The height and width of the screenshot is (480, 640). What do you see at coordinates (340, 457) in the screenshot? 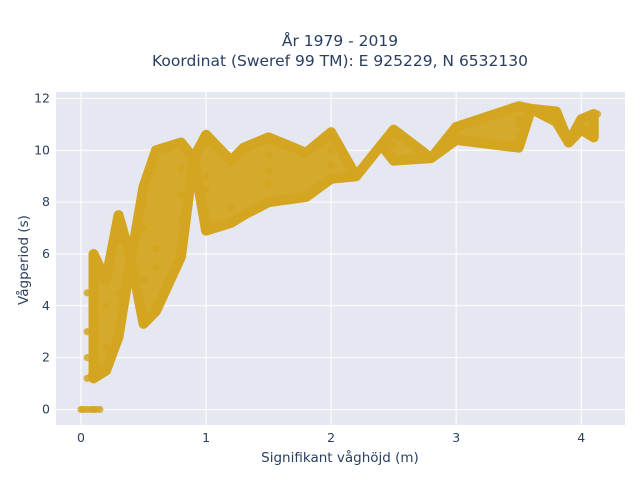
I see `x-axis-title: Signifikant våghöjd (m)` at bounding box center [340, 457].